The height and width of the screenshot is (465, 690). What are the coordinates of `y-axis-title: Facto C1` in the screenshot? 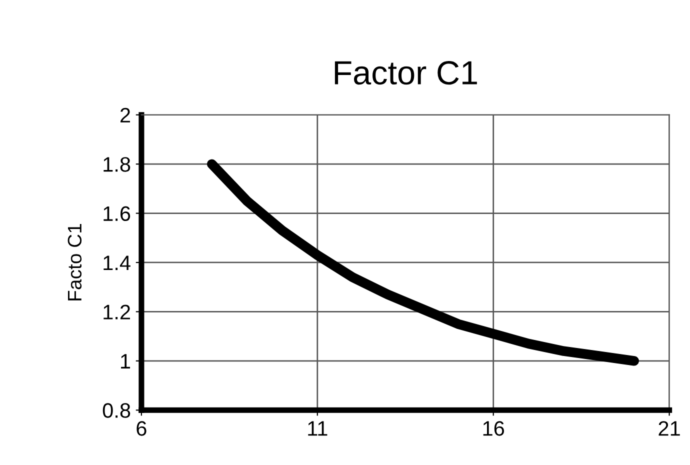 It's located at (75, 262).